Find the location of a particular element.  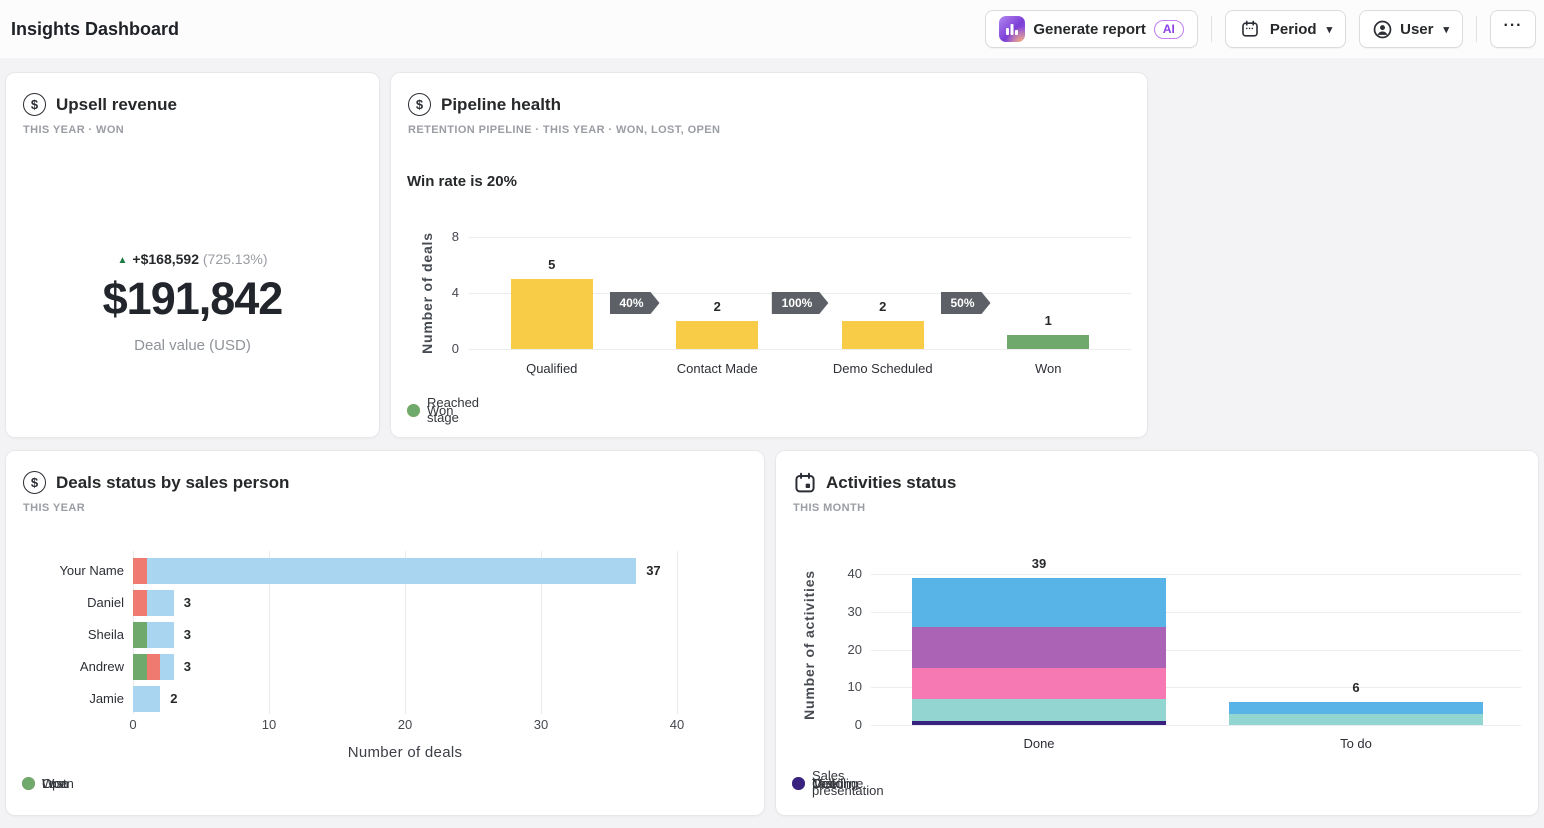

bar-value-label: 1 is located at coordinates (1048, 320).